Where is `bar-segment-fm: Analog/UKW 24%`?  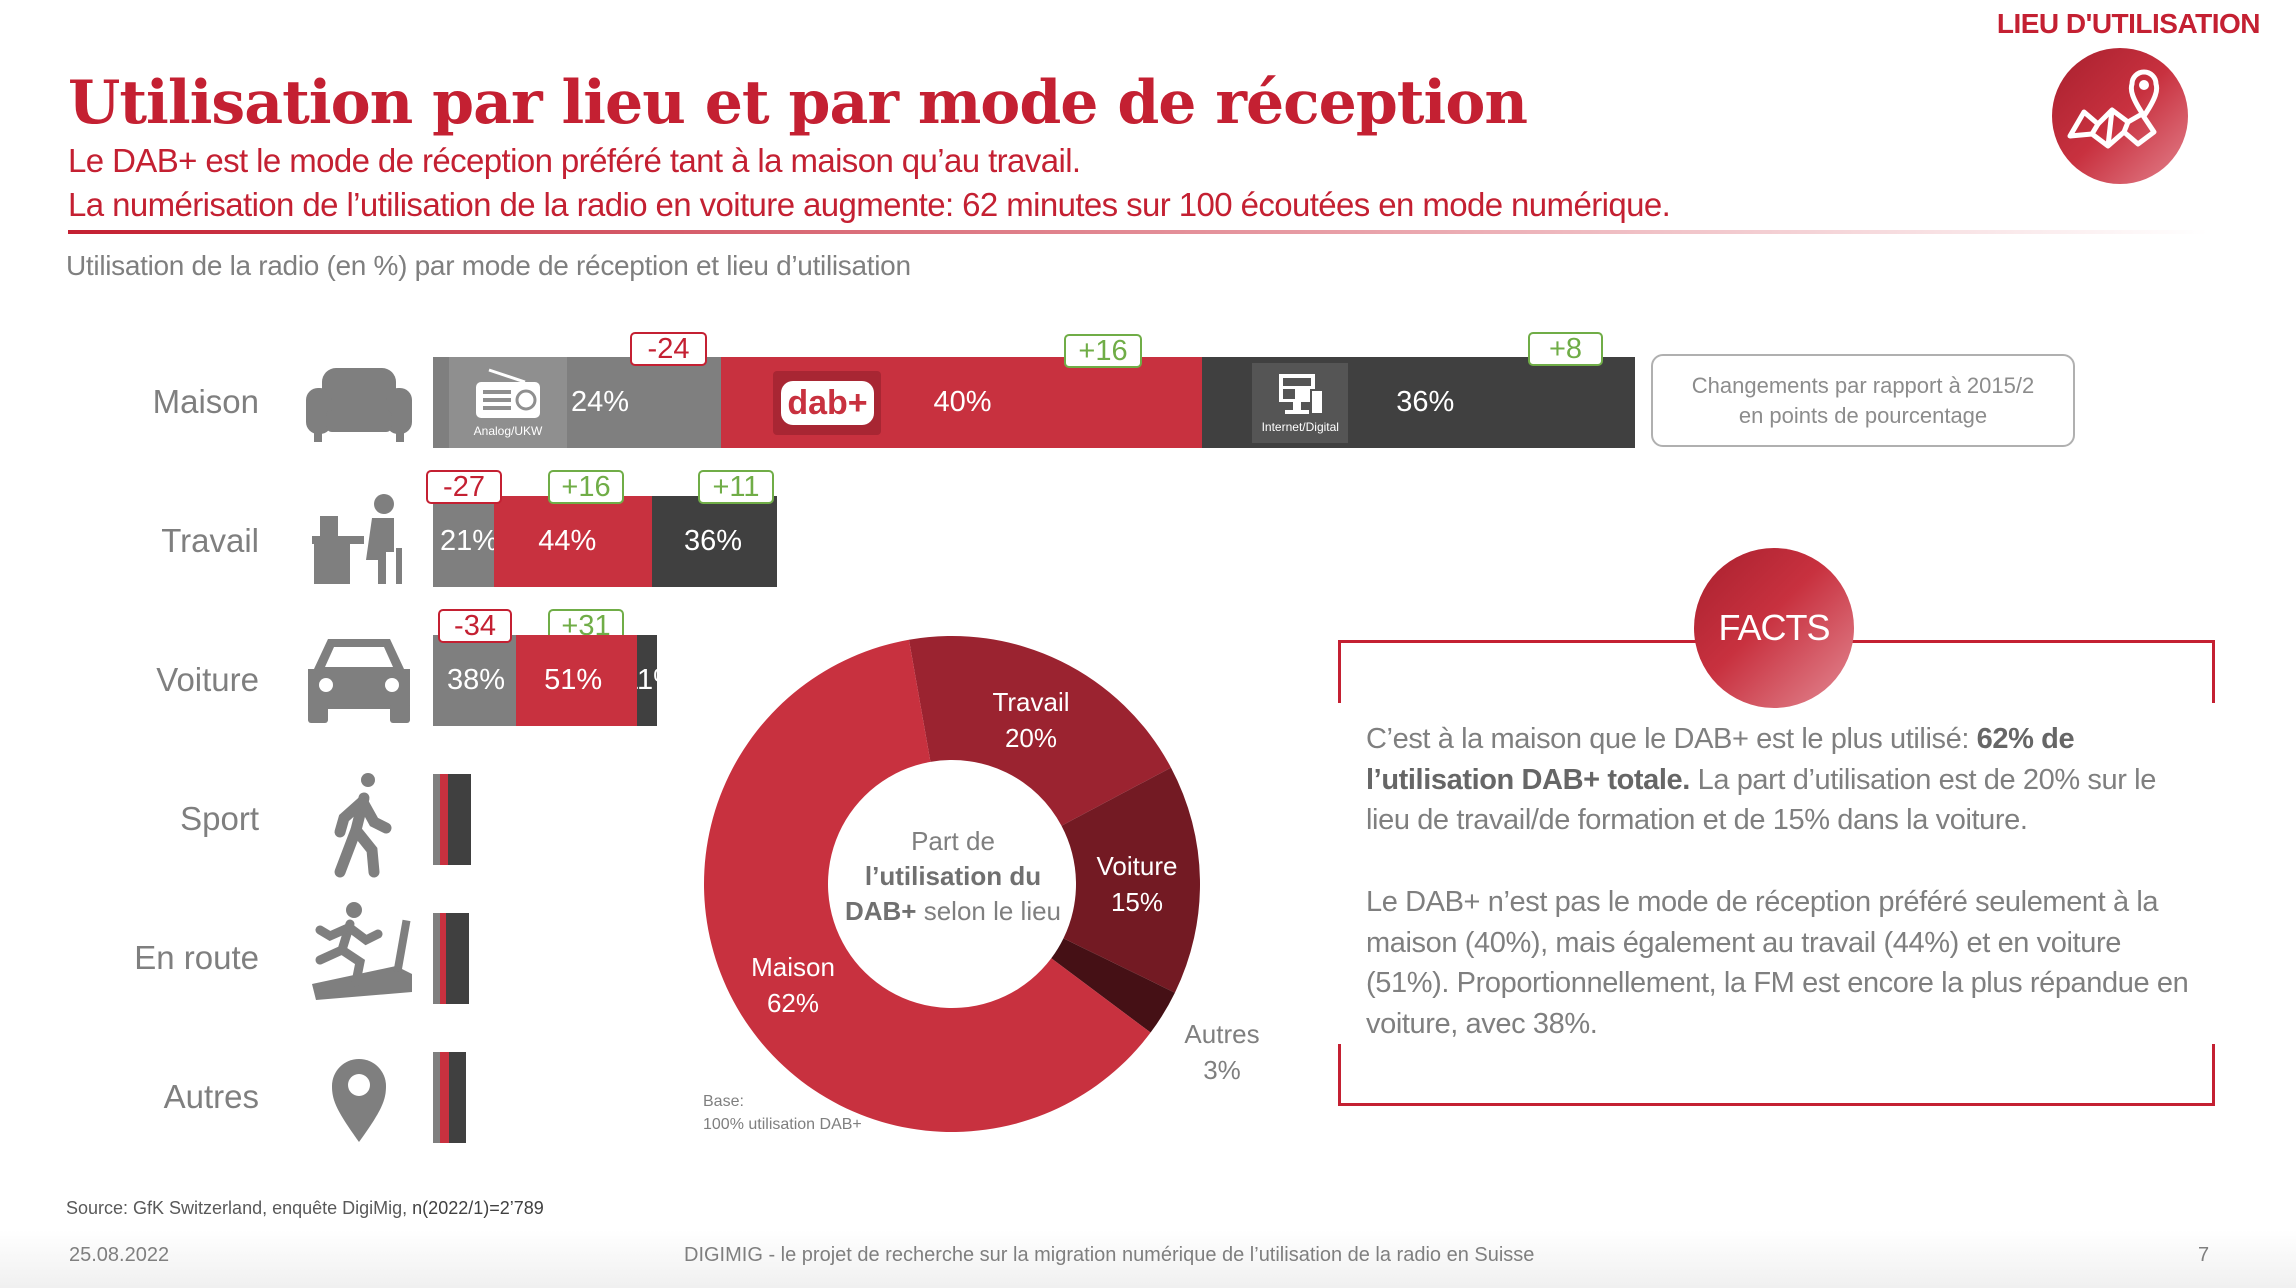
bar-segment-fm: Analog/UKW 24% is located at coordinates (577, 402).